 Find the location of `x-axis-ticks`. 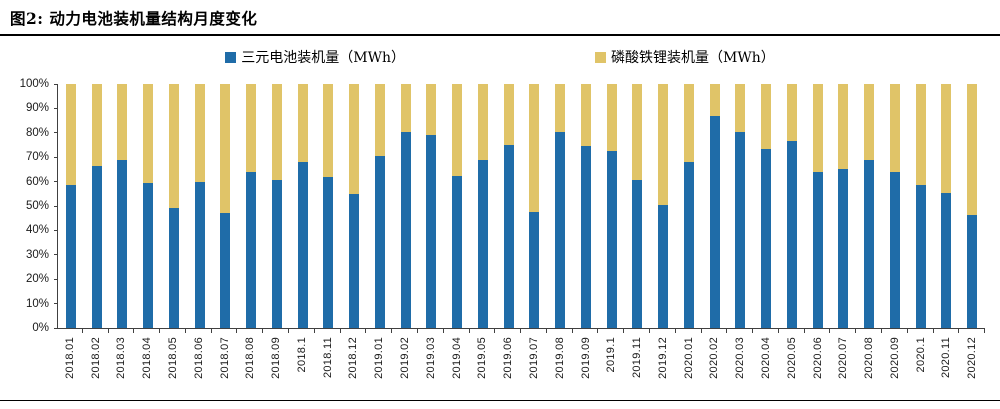

x-axis-ticks is located at coordinates (521, 331).